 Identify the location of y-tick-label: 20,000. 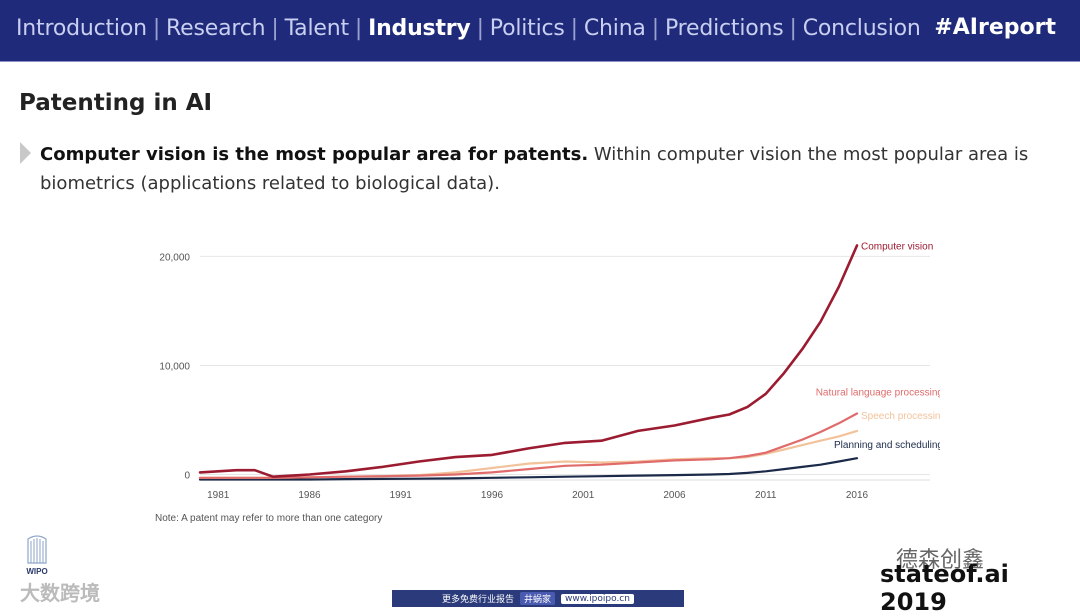
(174, 257).